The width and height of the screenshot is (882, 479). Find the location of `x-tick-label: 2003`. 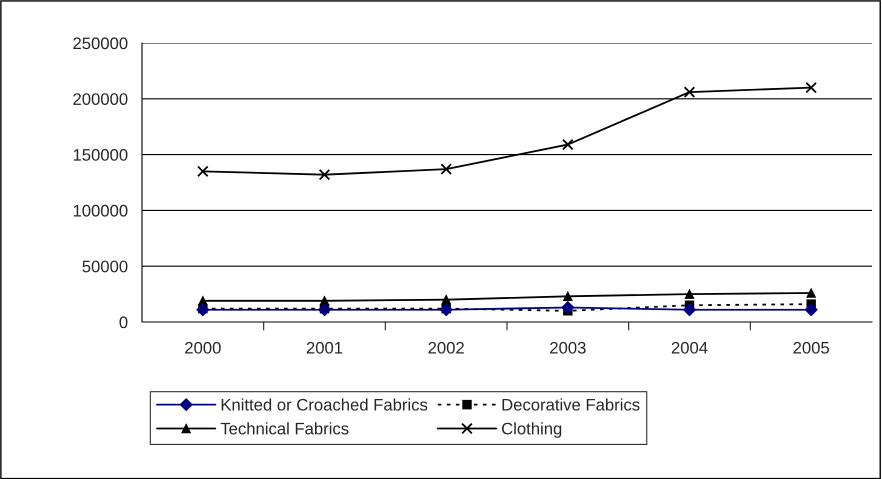

x-tick-label: 2003 is located at coordinates (568, 348).